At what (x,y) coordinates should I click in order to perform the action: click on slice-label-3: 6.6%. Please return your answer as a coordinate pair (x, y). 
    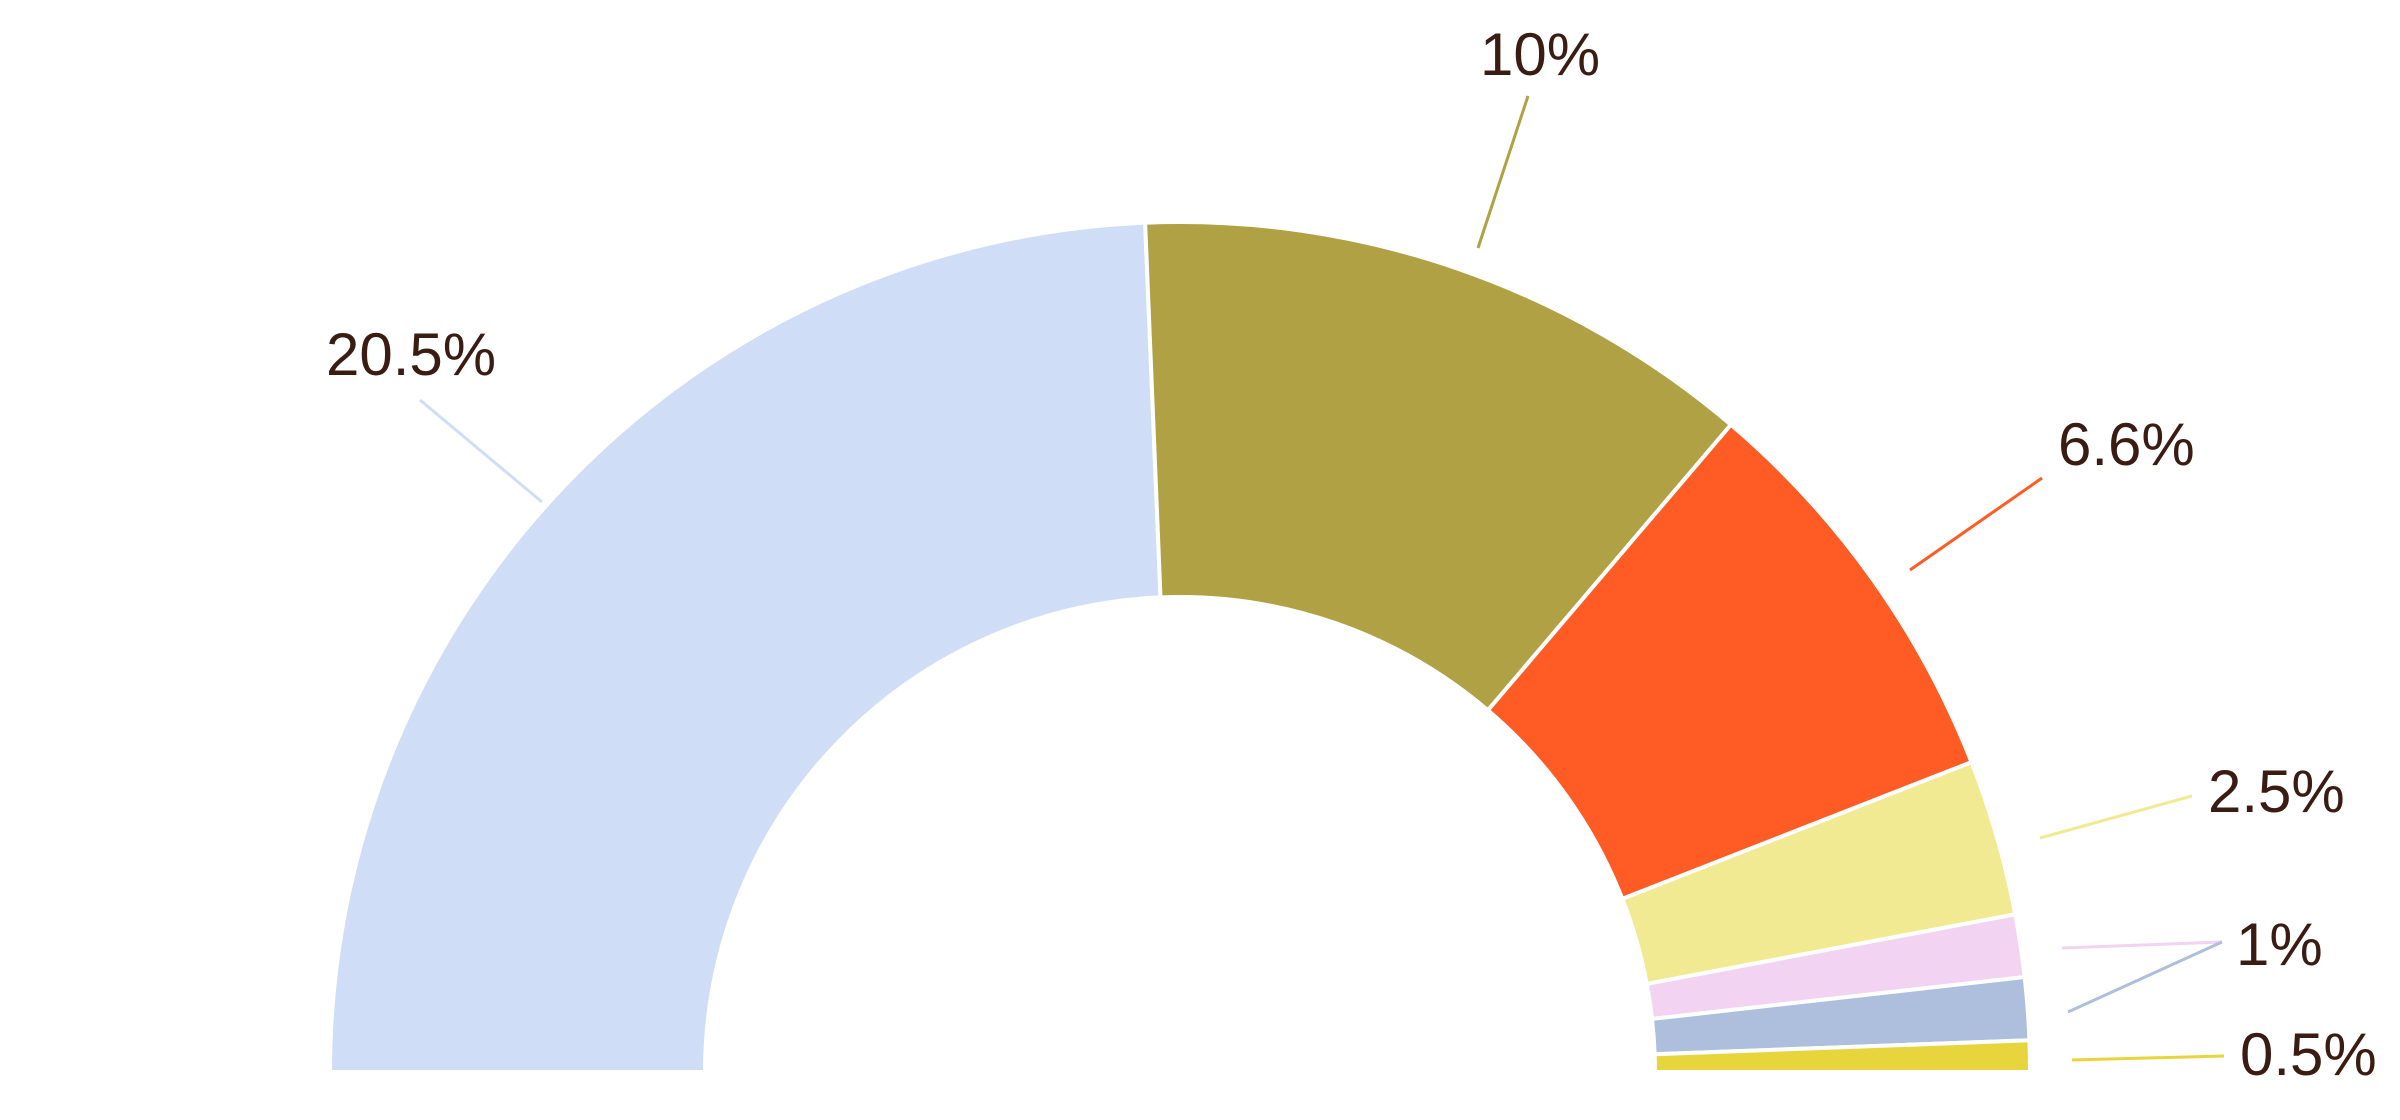
    Looking at the image, I should click on (2126, 444).